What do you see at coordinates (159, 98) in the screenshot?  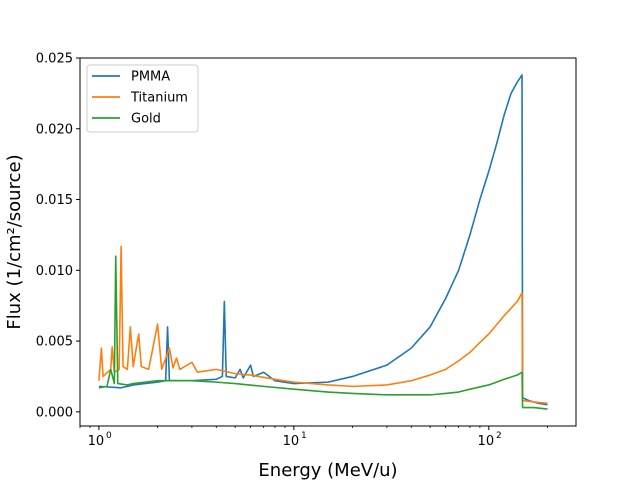 I see `legend-label-titanium: Titanium` at bounding box center [159, 98].